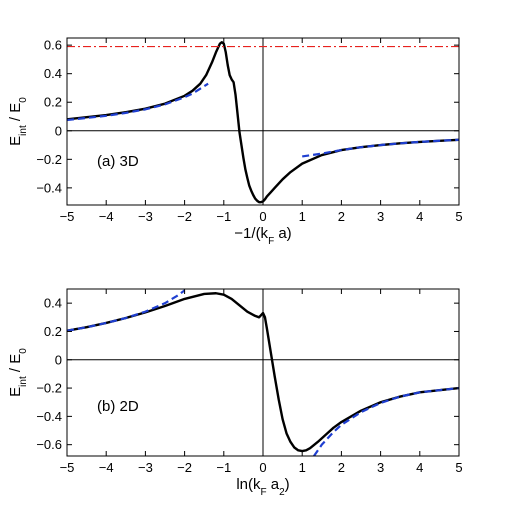 This screenshot has width=507, height=523. What do you see at coordinates (262, 236) in the screenshot?
I see `x-axis-label: −1/(kF a)` at bounding box center [262, 236].